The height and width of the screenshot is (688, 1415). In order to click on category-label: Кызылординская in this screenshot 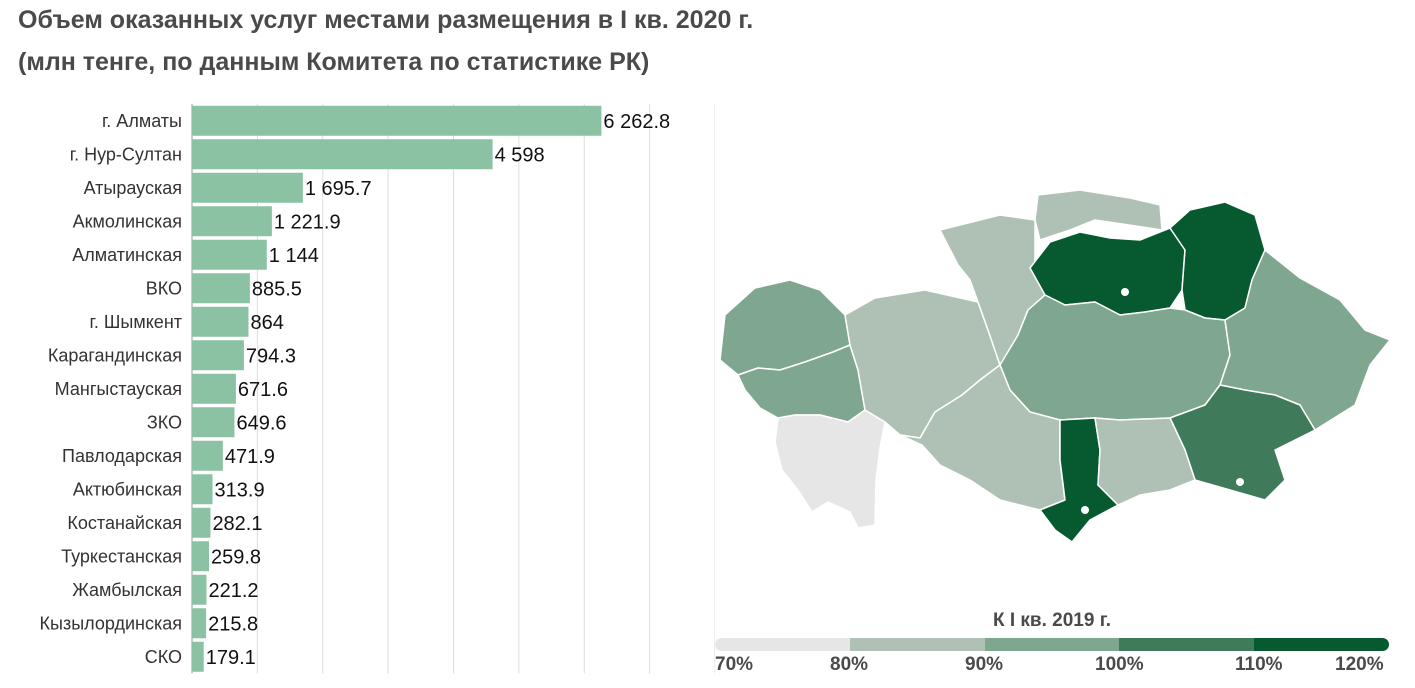, I will do `click(111, 623)`.